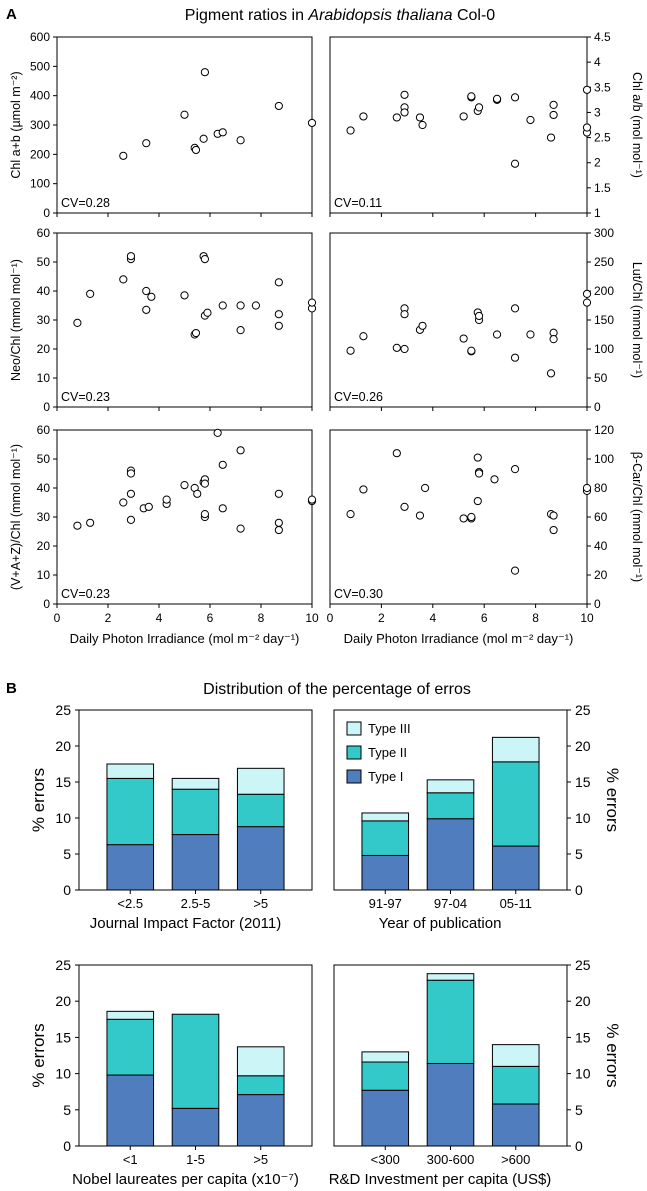  What do you see at coordinates (602, 87) in the screenshot?
I see `y-tick-label: 3.5` at bounding box center [602, 87].